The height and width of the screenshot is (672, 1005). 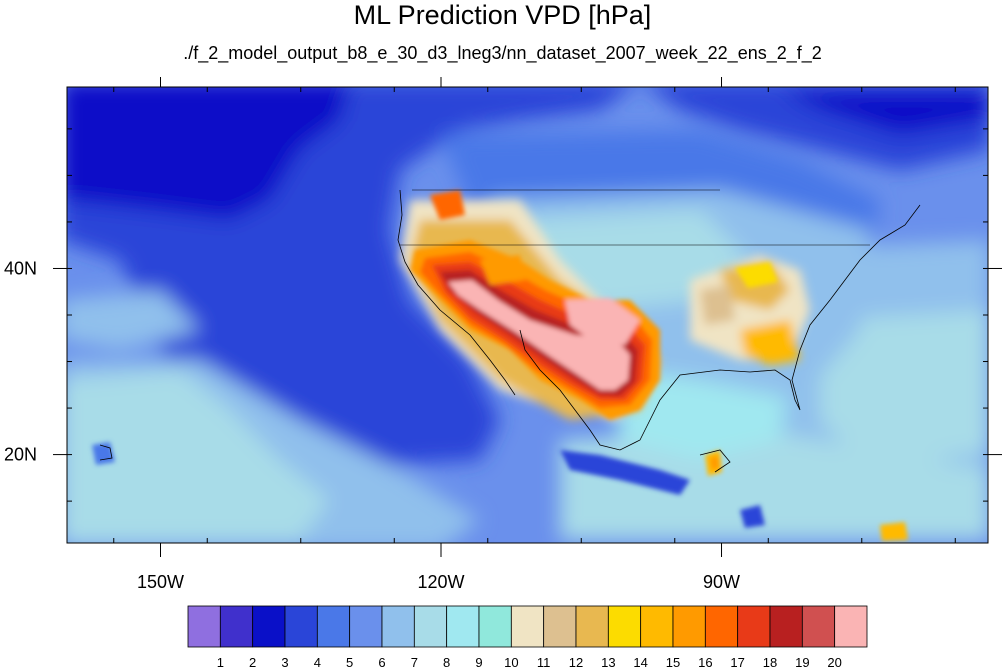 I want to click on colorbar-label: 1, so click(x=220, y=662).